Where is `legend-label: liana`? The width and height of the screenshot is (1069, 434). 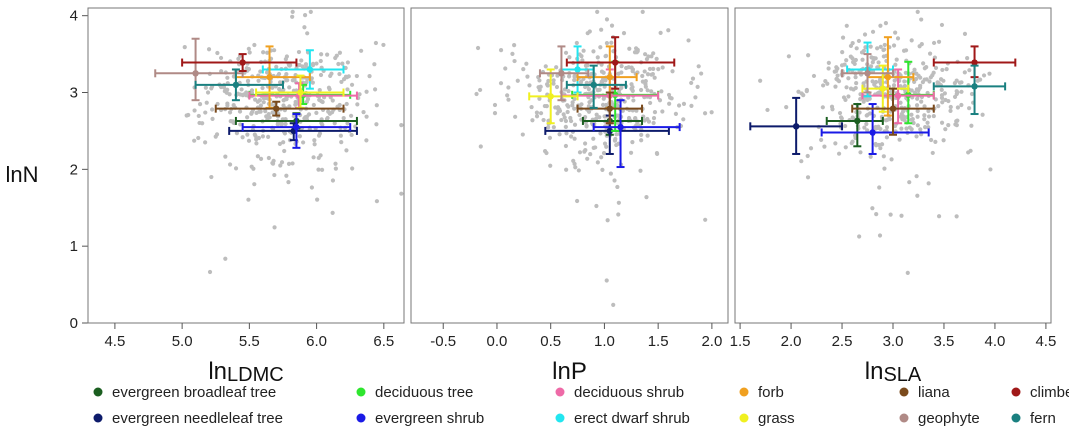
legend-label: liana is located at coordinates (934, 392).